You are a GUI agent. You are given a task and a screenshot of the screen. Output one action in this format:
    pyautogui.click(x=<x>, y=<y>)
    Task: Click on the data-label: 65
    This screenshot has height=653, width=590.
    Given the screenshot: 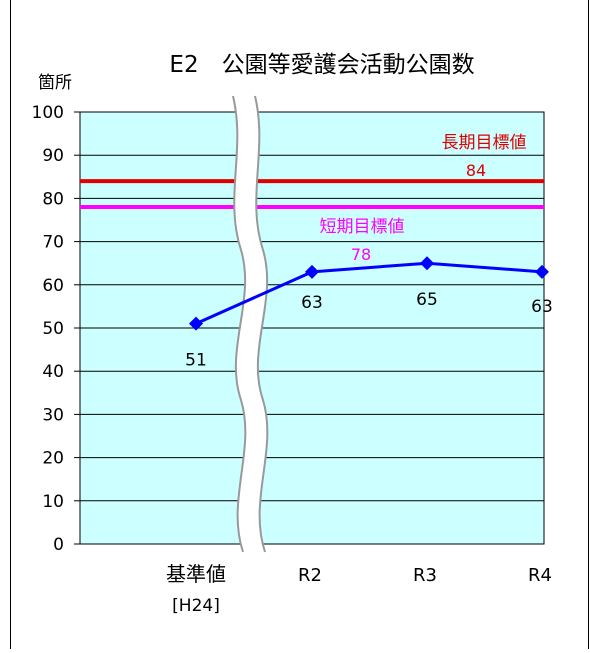 What is the action you would take?
    pyautogui.click(x=427, y=300)
    